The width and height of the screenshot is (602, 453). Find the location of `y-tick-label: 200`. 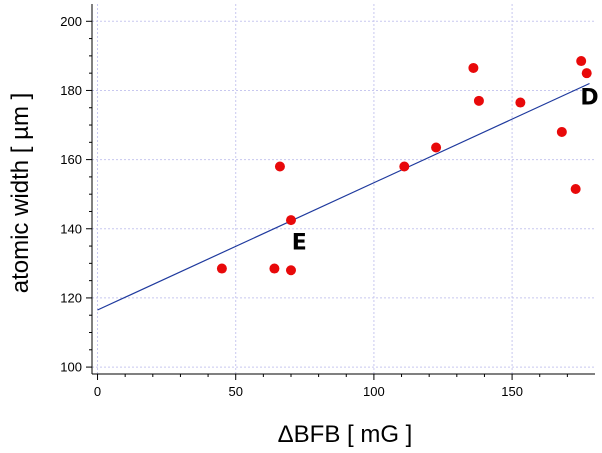

y-tick-label: 200 is located at coordinates (71, 21).